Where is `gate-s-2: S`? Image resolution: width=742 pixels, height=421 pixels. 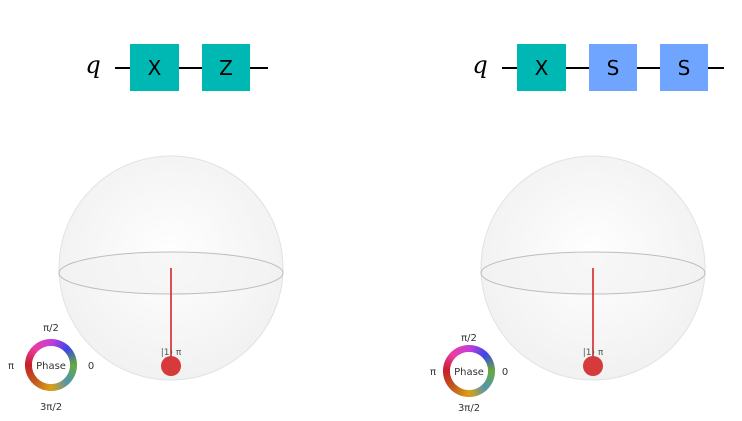 gate-s-2: S is located at coordinates (684, 67).